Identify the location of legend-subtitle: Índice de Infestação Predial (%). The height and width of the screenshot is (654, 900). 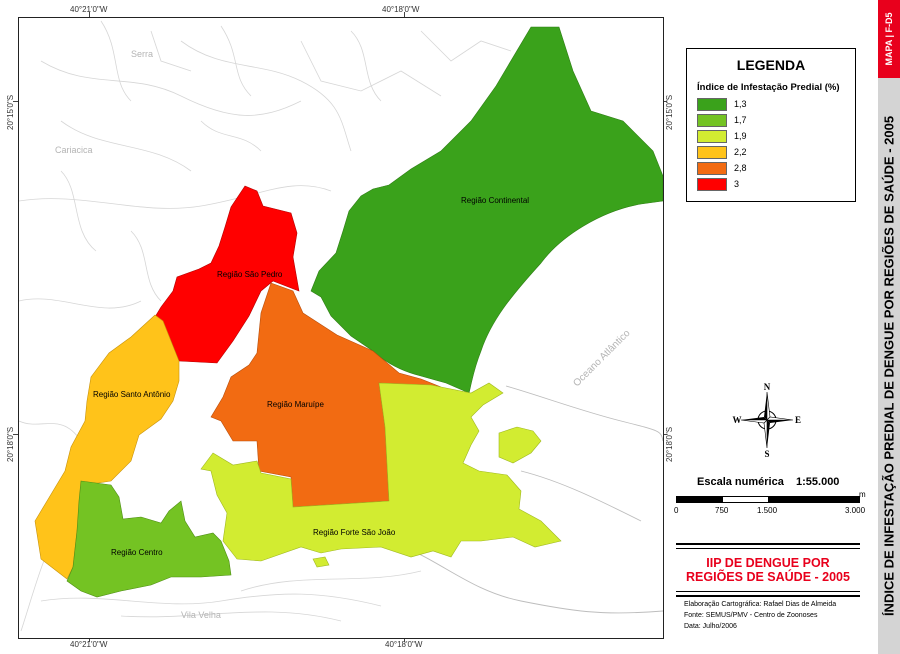
(768, 87).